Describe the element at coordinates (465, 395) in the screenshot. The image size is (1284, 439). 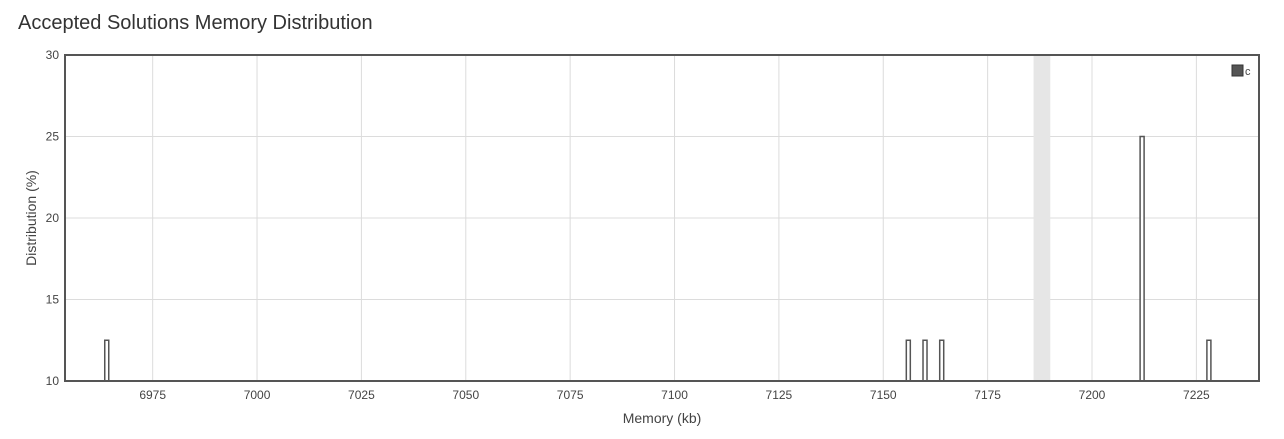
I see `x-tick-label: 7050` at that location.